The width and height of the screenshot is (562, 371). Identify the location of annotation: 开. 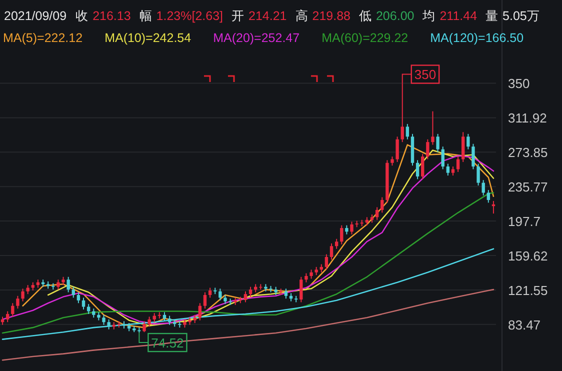
(238, 16).